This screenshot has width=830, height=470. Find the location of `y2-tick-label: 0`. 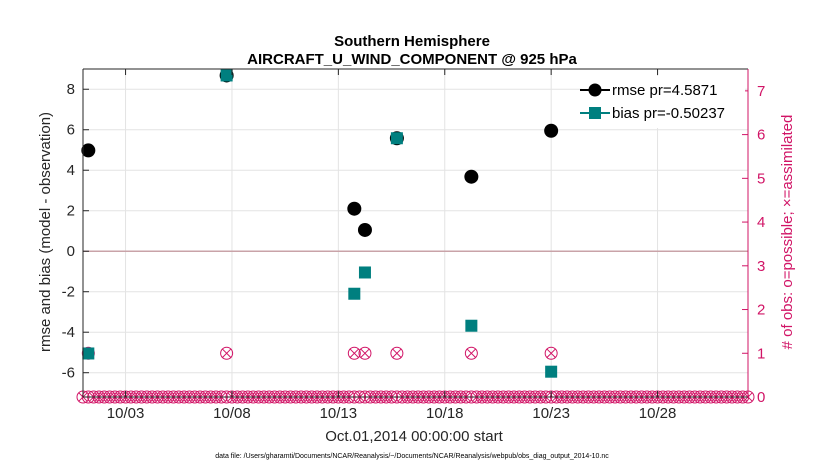

y2-tick-label: 0 is located at coordinates (761, 397).